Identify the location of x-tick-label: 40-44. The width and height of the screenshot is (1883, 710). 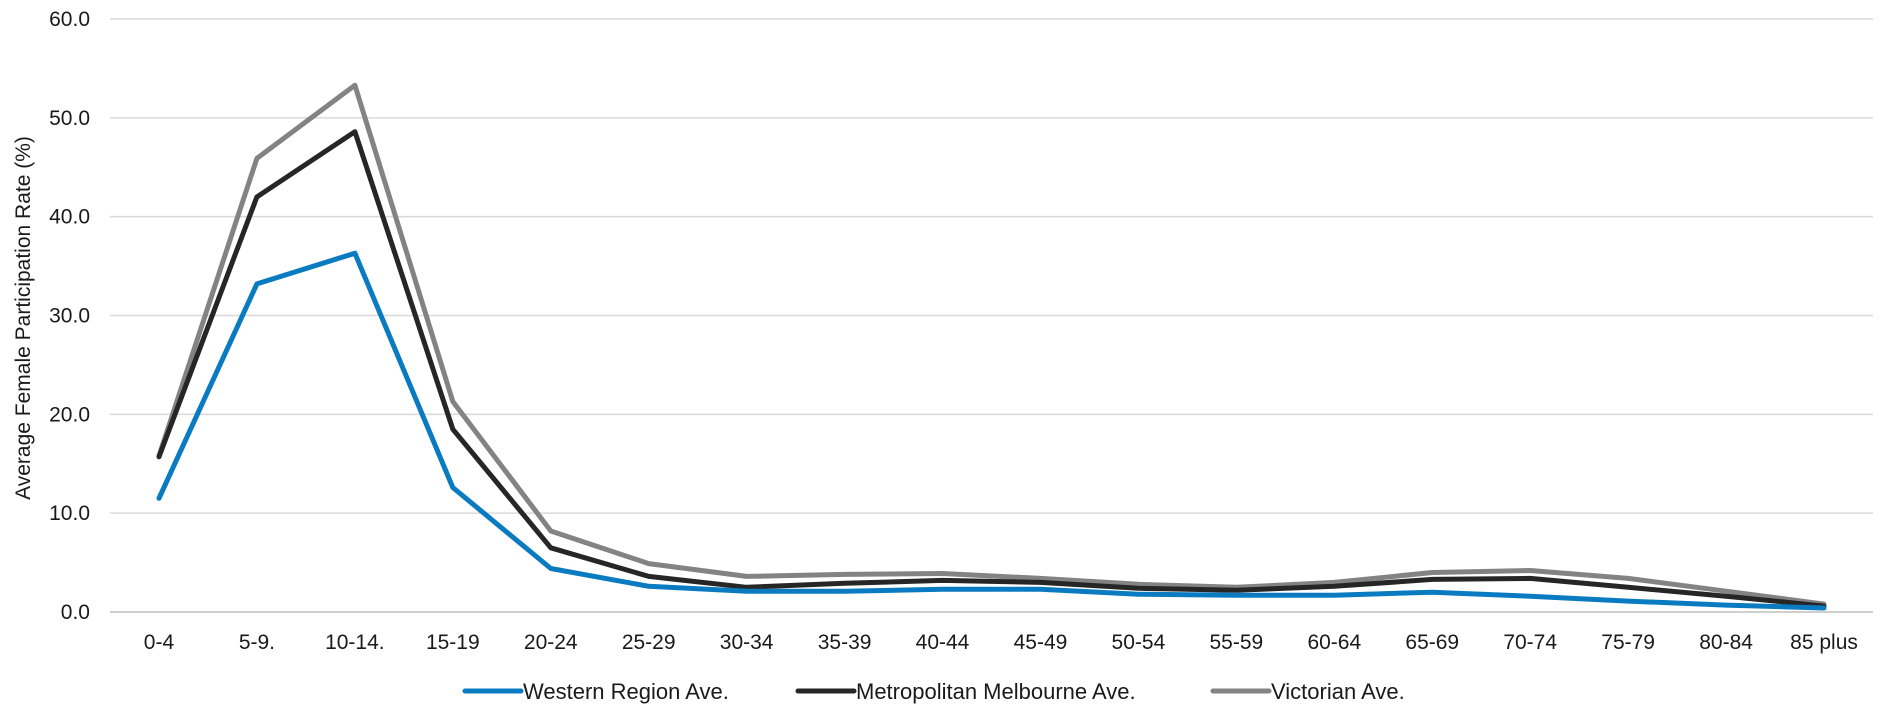
(943, 642).